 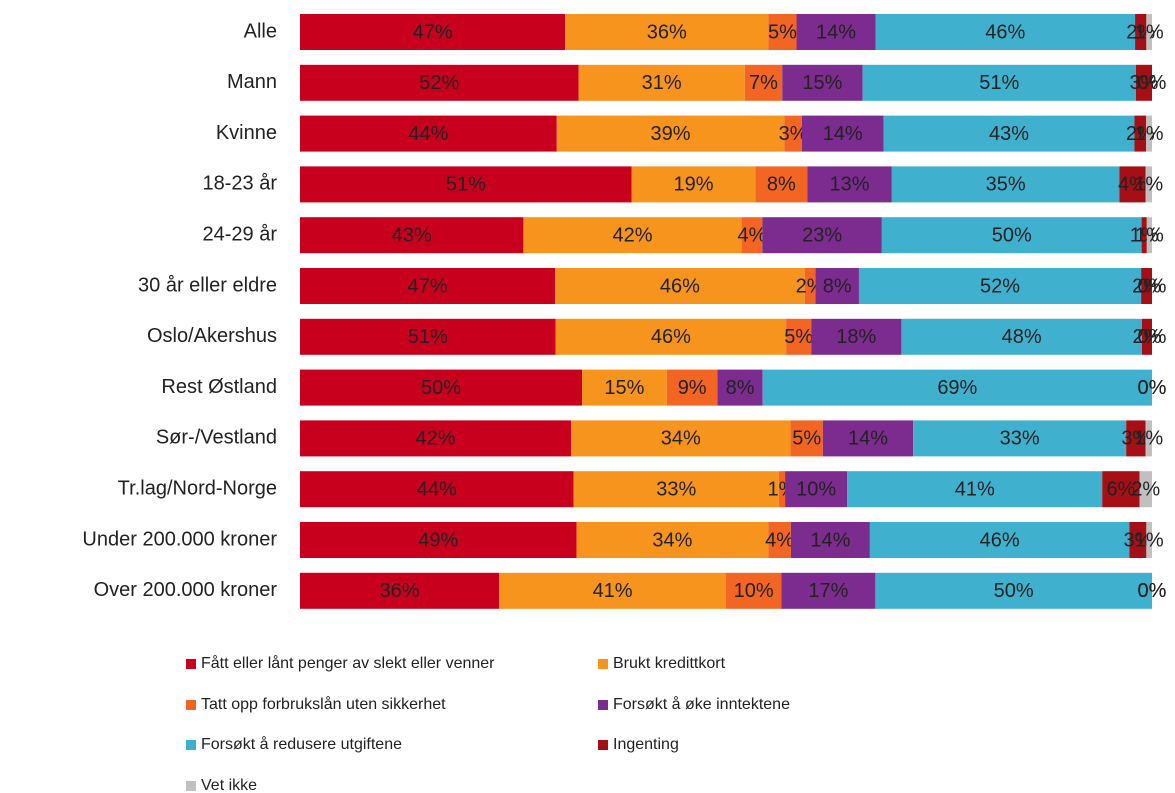 I want to click on data-label: 69%, so click(x=957, y=388).